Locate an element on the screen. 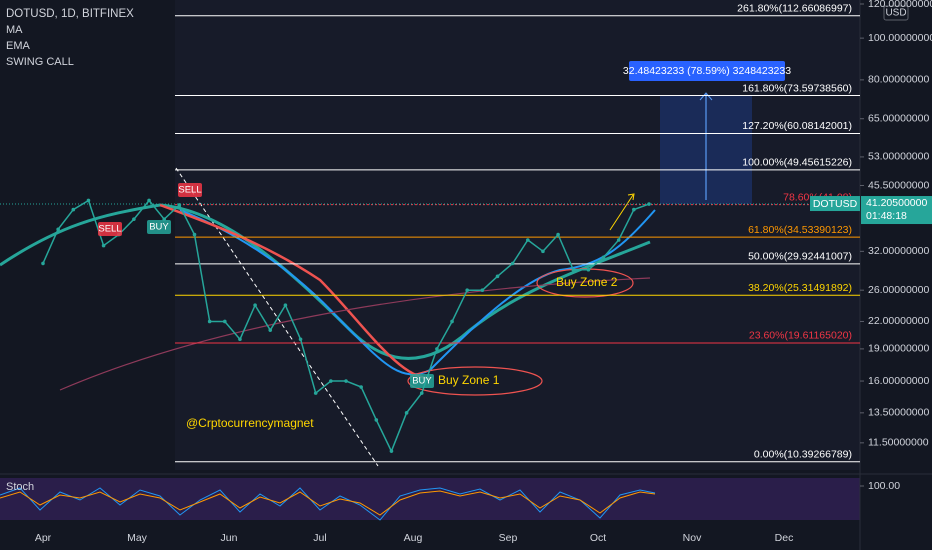  measure-label: 32.48423233 (78.59%) 3248423233 is located at coordinates (707, 71).